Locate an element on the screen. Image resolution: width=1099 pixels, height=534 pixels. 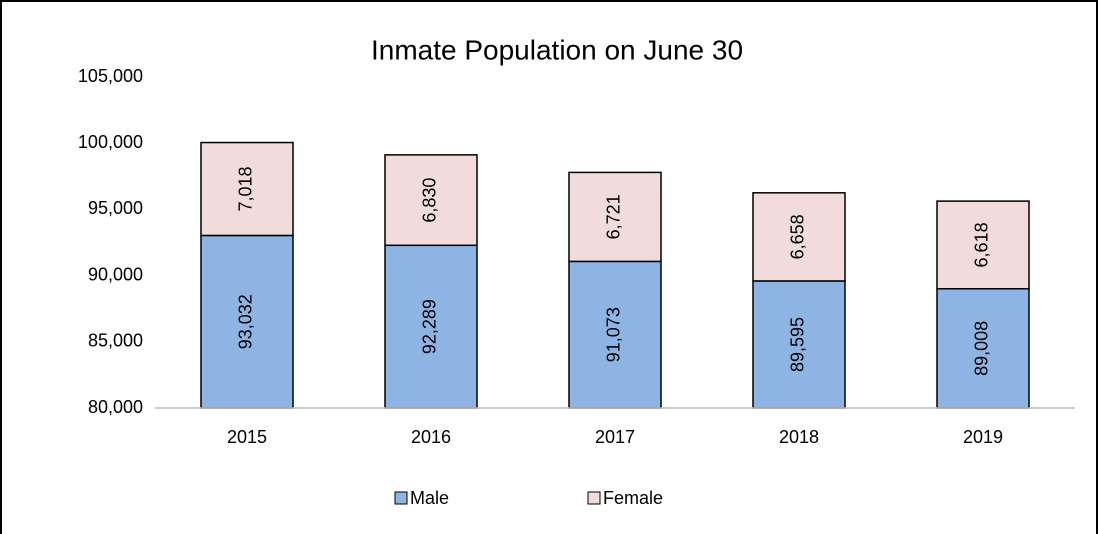
x-tick-label: 2017 is located at coordinates (615, 437).